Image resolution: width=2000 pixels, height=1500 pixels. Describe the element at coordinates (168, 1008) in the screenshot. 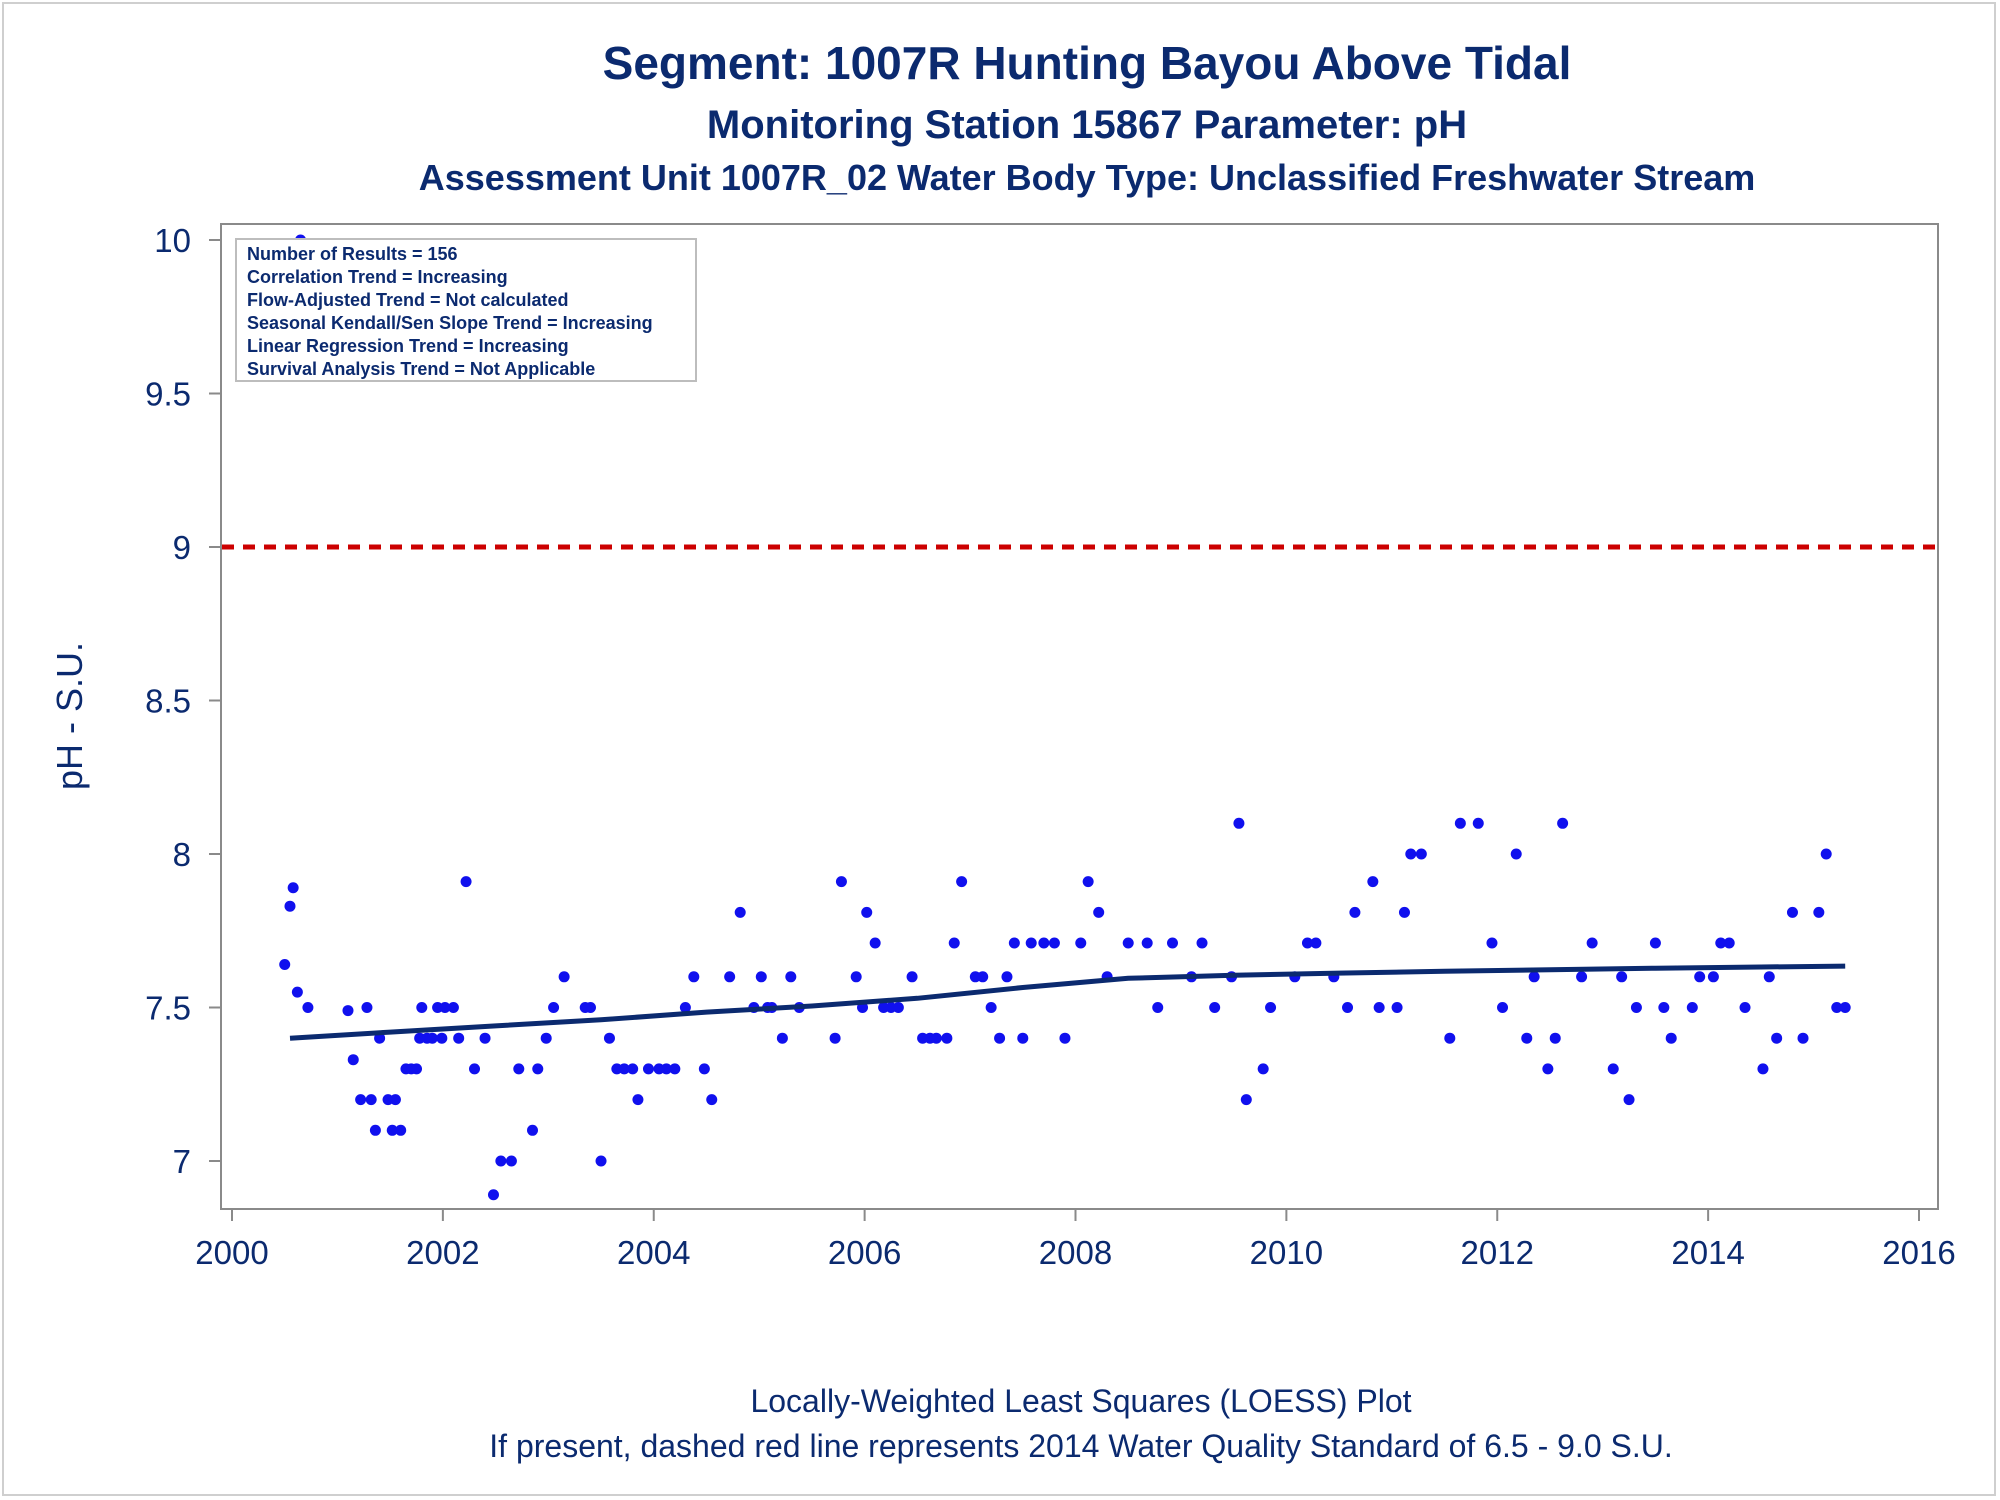

I see `y-tick-label: 7.5` at that location.